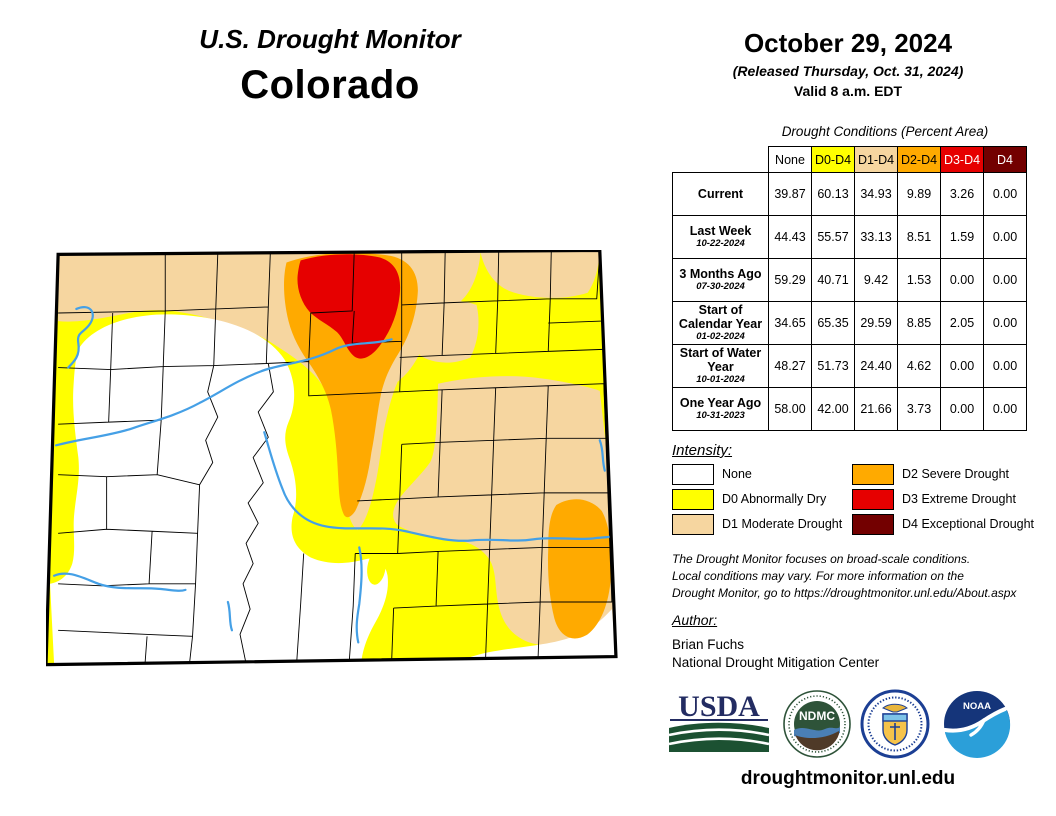  What do you see at coordinates (959, 499) in the screenshot?
I see `legend-label: D3 Extreme Drought` at bounding box center [959, 499].